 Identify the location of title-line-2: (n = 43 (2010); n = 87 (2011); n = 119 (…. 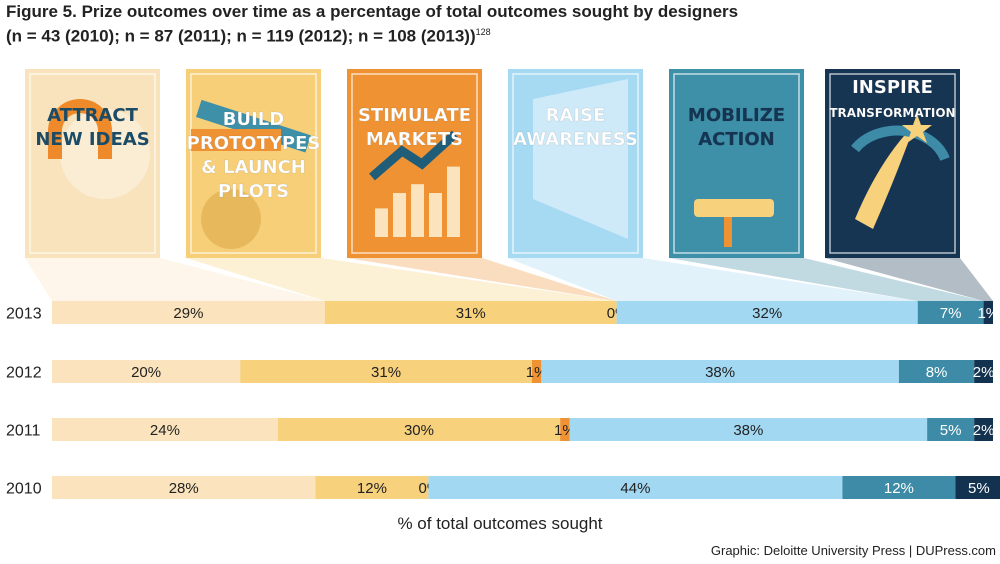
(372, 34).